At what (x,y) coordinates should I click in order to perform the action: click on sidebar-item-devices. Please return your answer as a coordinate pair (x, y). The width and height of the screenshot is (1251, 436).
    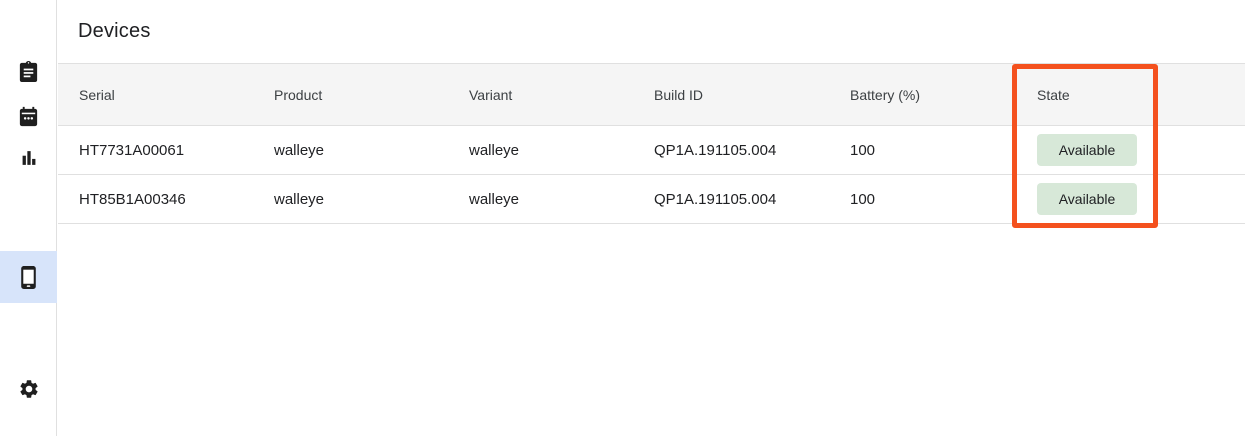
    Looking at the image, I should click on (28, 277).